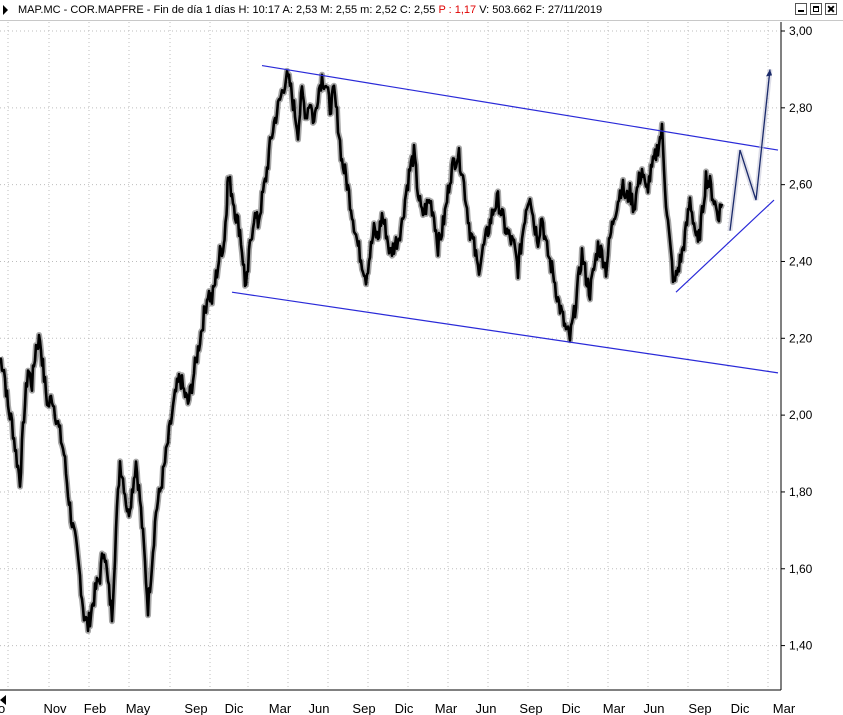  Describe the element at coordinates (801, 338) in the screenshot. I see `y-tick-label: 2,20` at that location.